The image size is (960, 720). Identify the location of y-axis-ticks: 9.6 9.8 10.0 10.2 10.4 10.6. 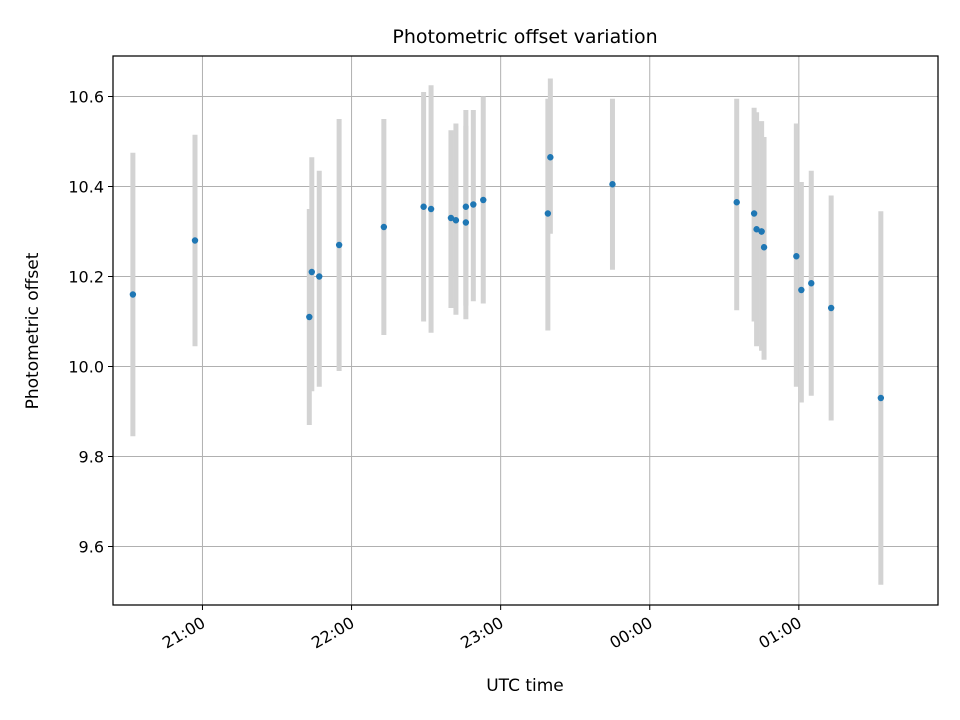
(90, 322).